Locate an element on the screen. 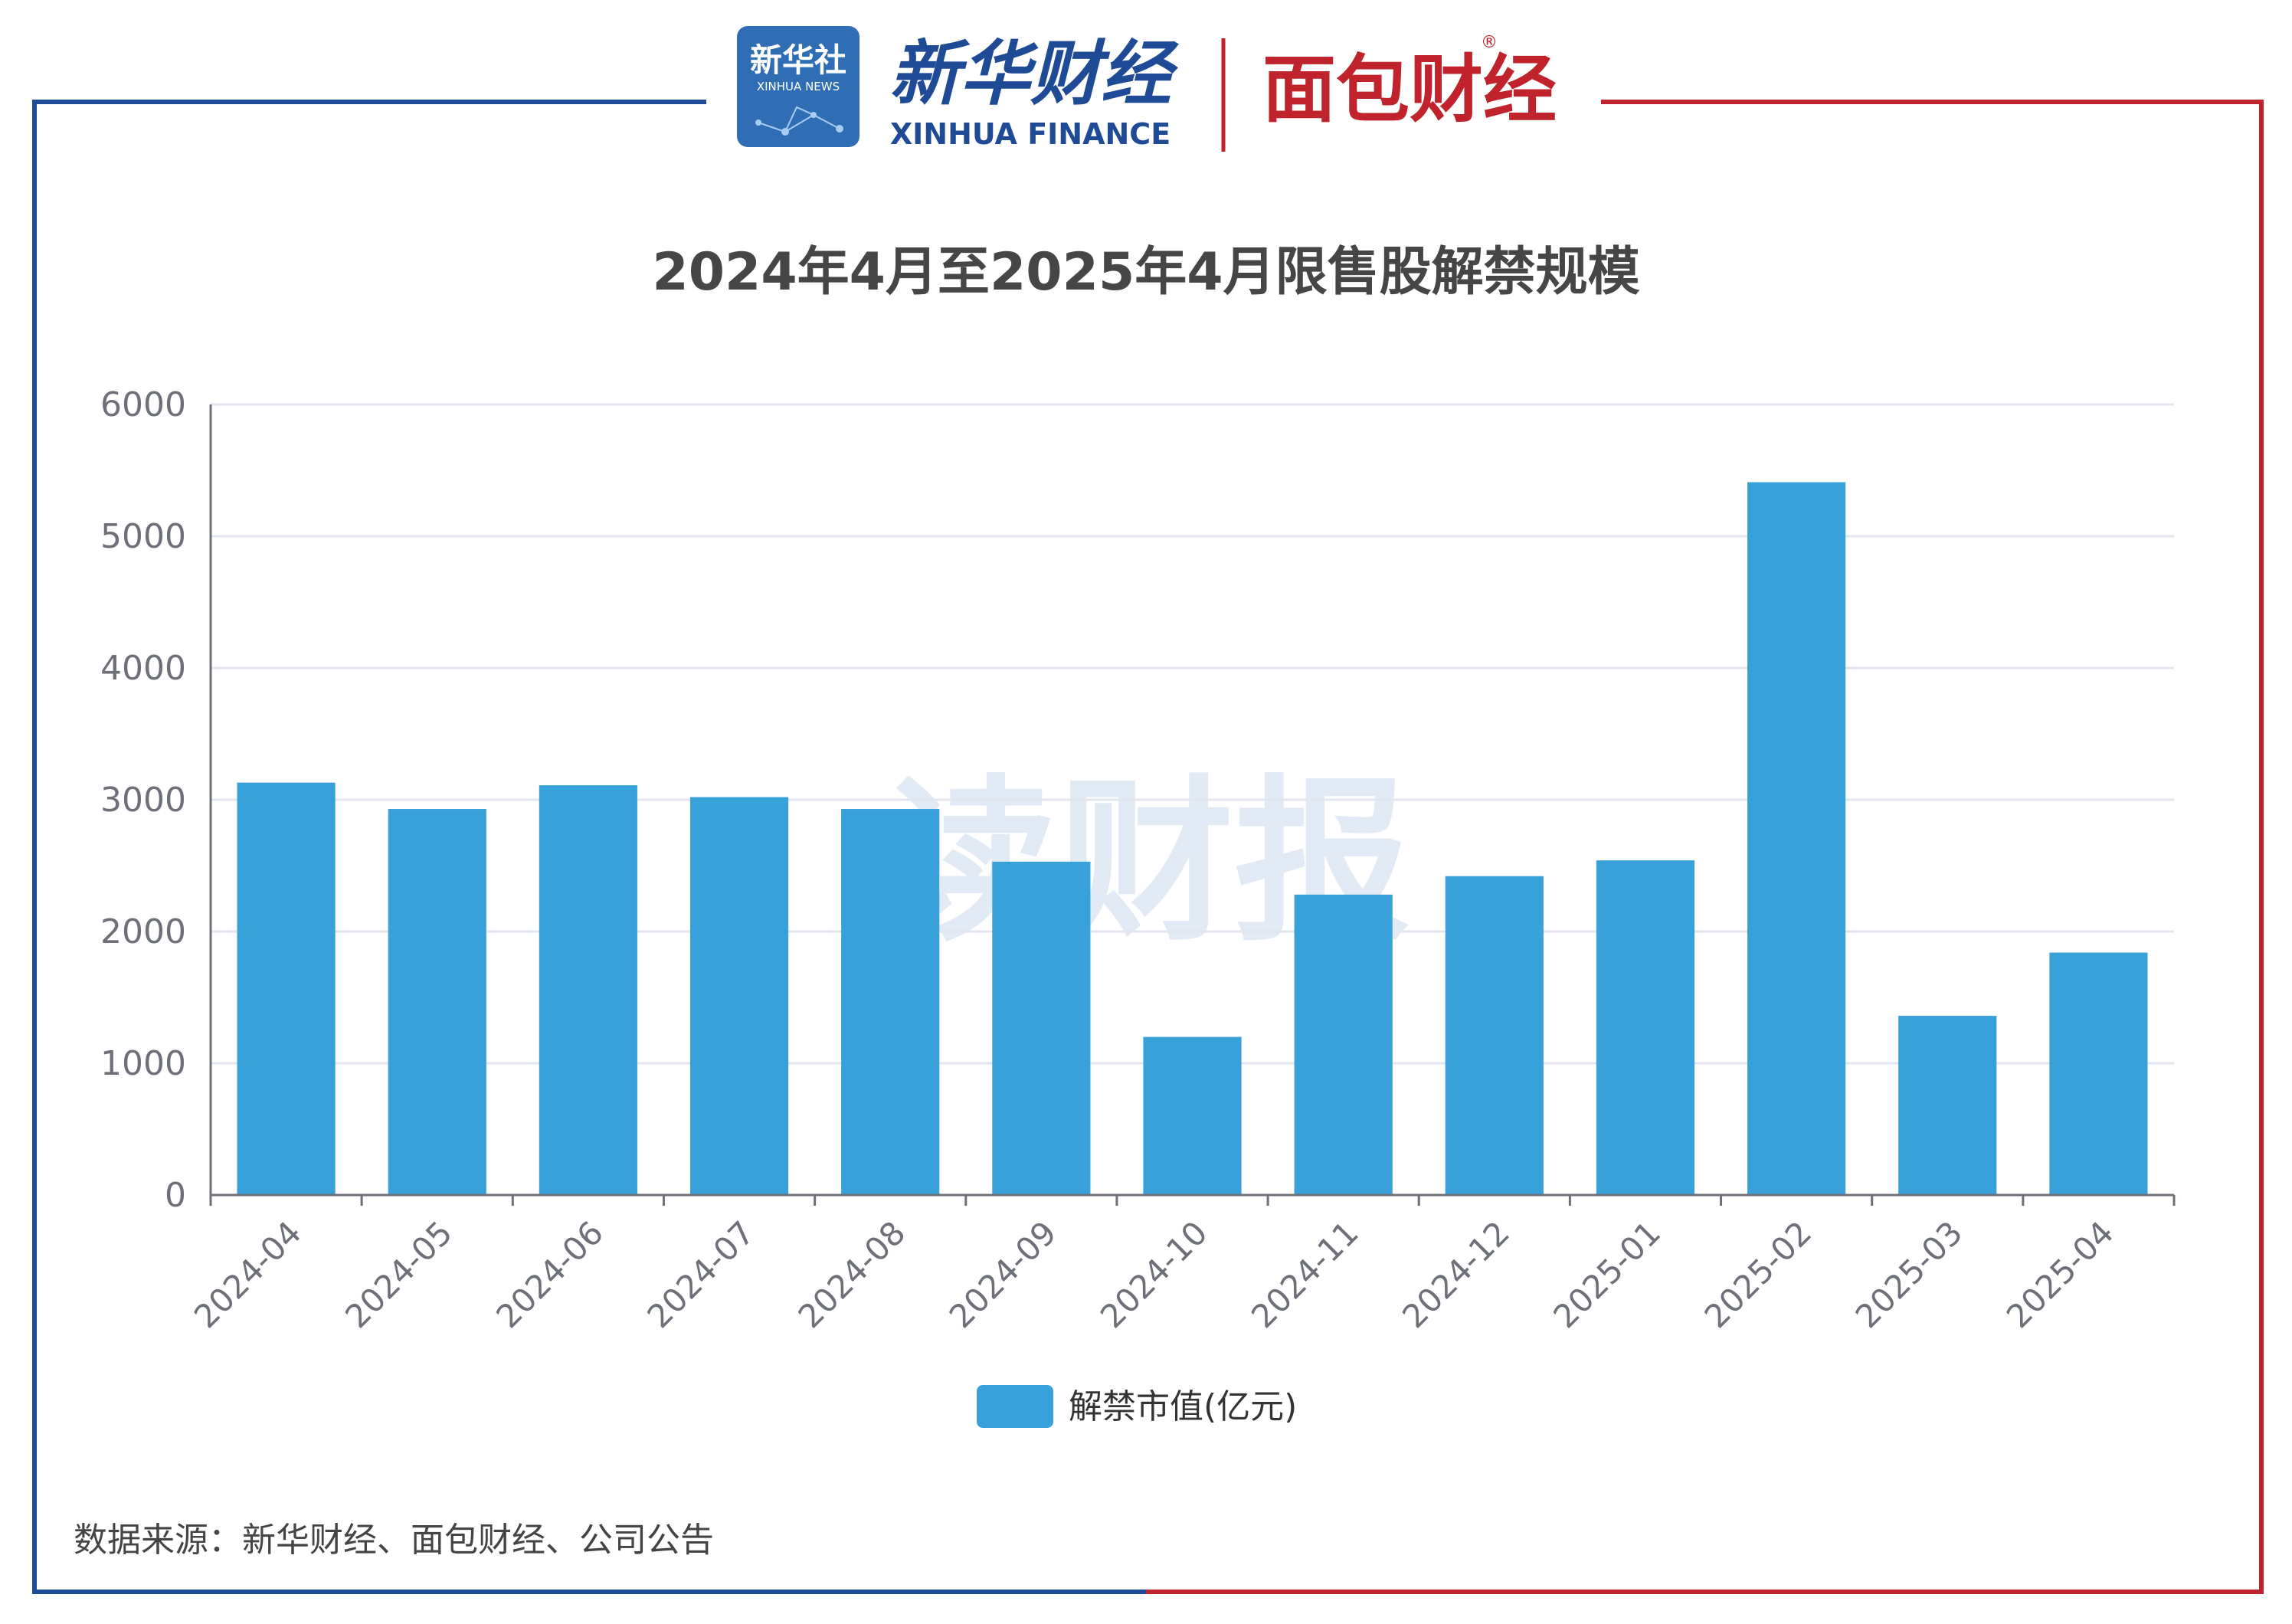 The height and width of the screenshot is (1624, 2292). x-tick-label: 2024-09 is located at coordinates (1003, 1274).